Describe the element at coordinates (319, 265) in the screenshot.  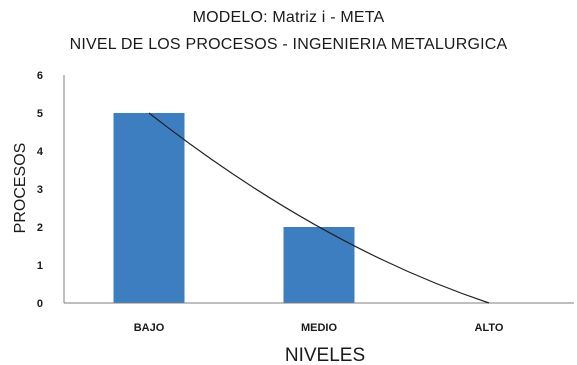
I see `bar-medio` at that location.